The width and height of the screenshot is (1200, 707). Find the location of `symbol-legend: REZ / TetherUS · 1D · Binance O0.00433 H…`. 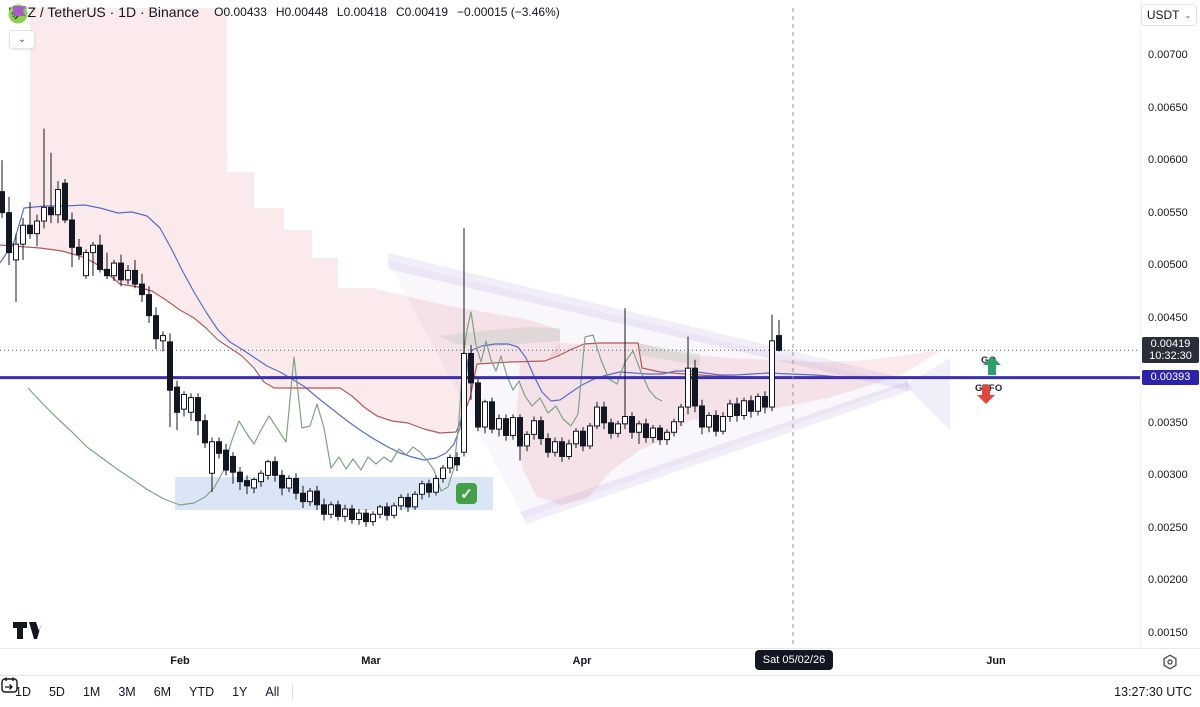

symbol-legend: REZ / TetherUS · 1D · Binance O0.00433 H… is located at coordinates (284, 14).